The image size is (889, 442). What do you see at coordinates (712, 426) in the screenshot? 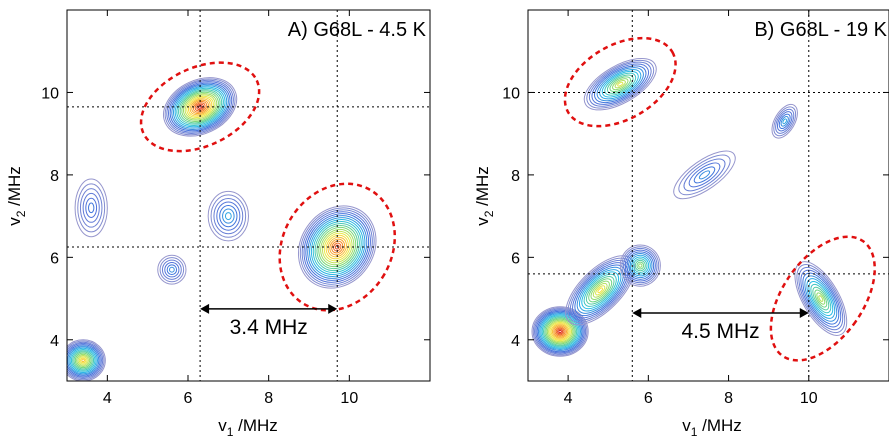
I see `x-axis-label-b: v1 /MHz` at bounding box center [712, 426].